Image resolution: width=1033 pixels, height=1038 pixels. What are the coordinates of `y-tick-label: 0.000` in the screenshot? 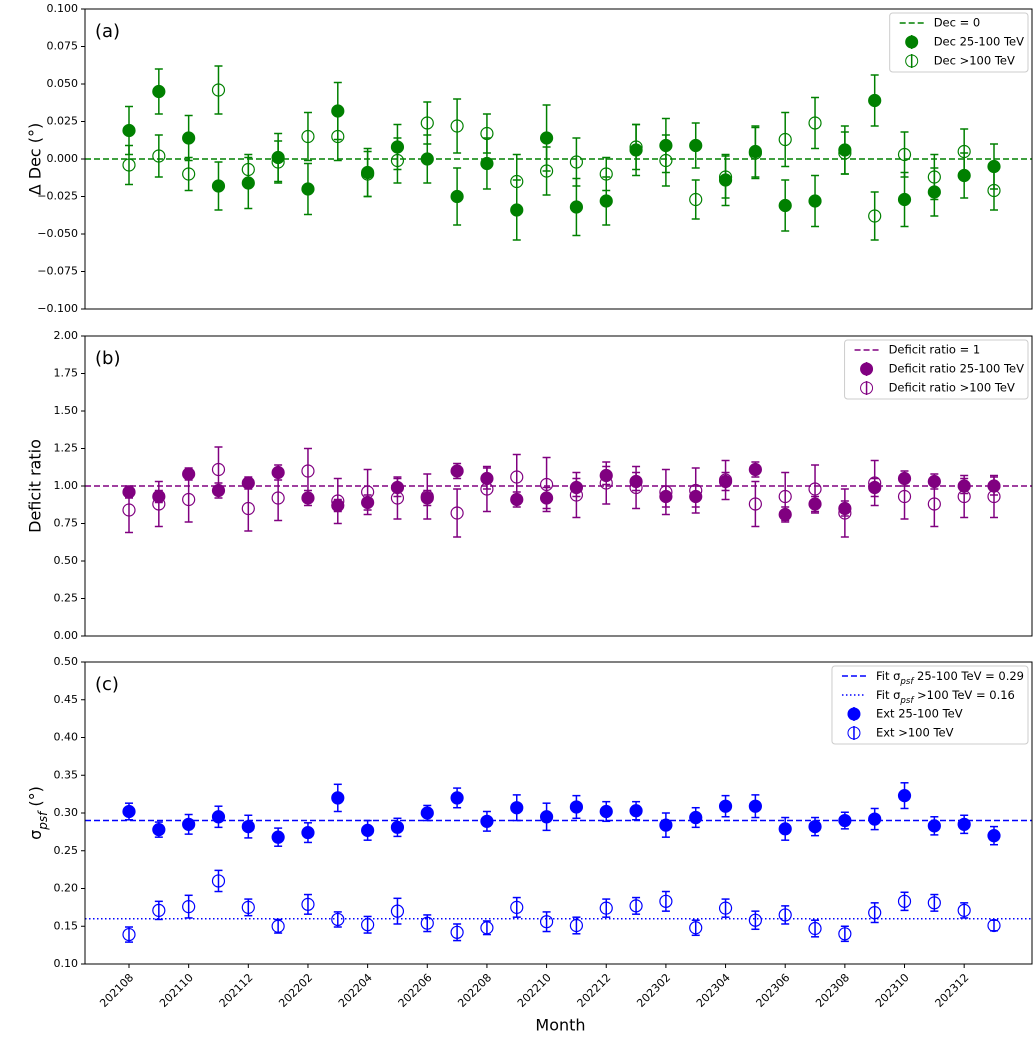 It's located at (63, 158).